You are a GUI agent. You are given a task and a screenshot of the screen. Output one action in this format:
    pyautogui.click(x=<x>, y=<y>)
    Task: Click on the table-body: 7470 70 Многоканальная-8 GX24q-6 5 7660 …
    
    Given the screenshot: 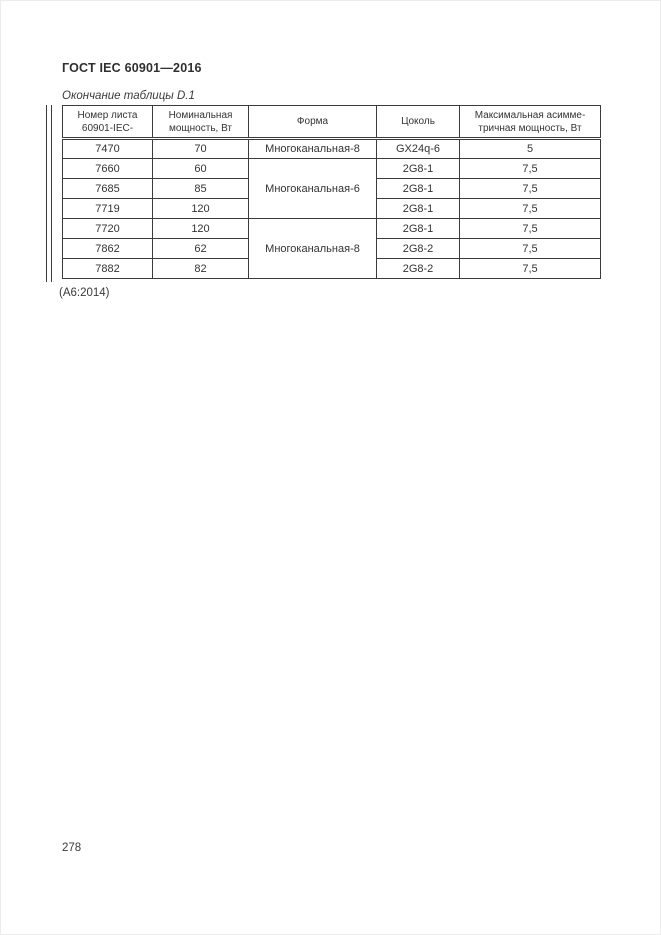 What is the action you would take?
    pyautogui.click(x=331, y=208)
    